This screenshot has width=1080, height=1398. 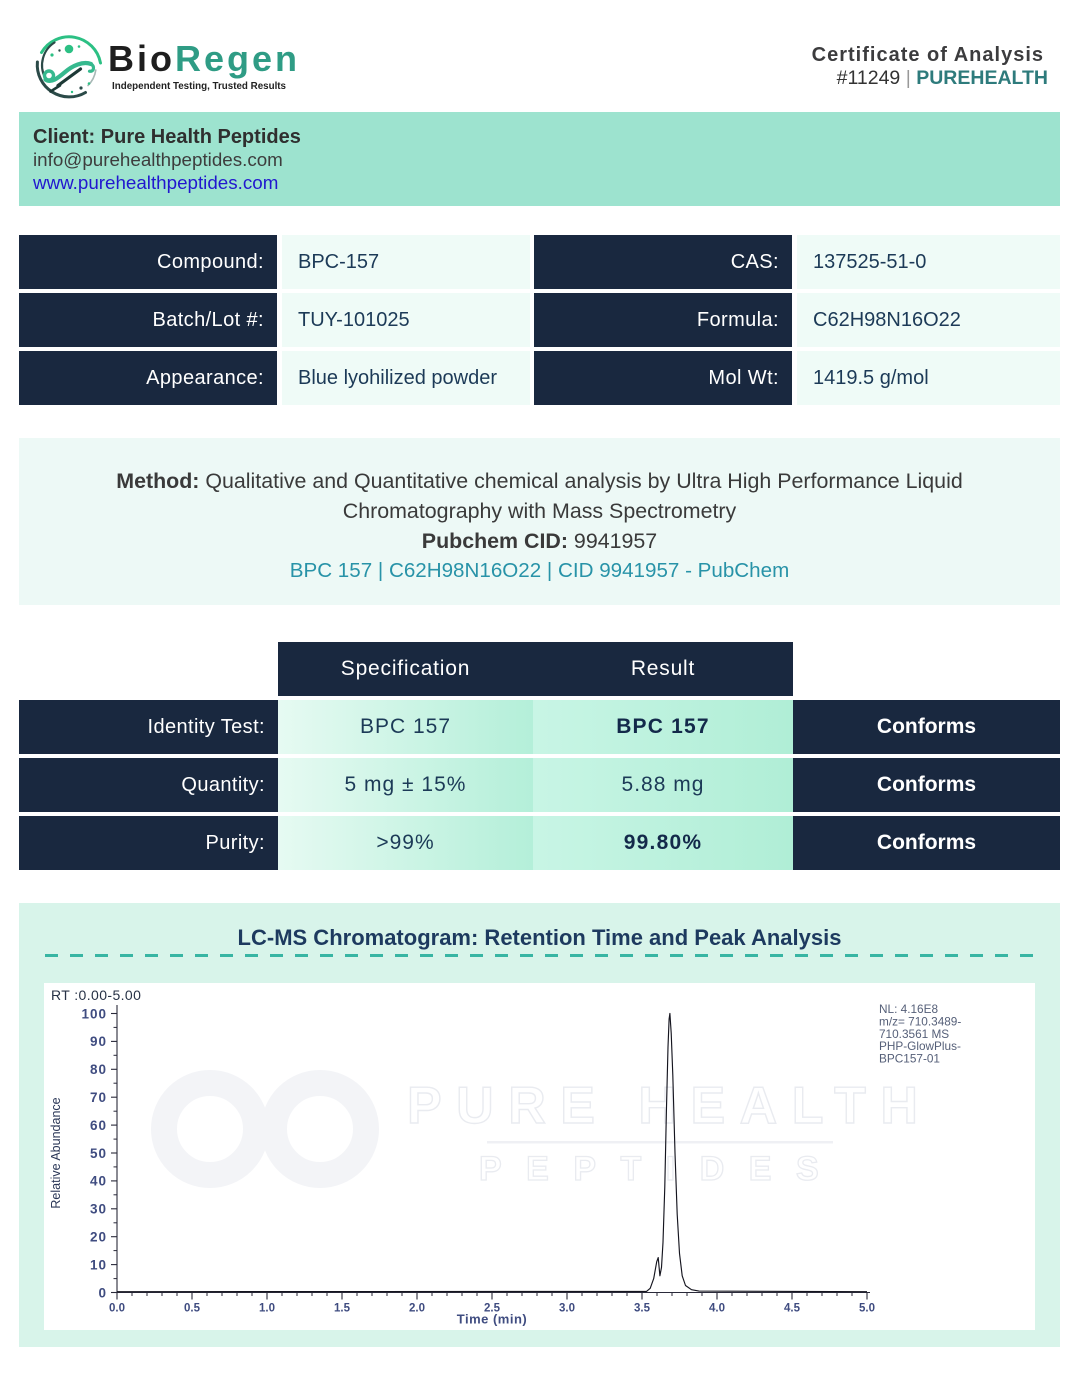 I want to click on svg-text: 20, so click(x=98, y=1237).